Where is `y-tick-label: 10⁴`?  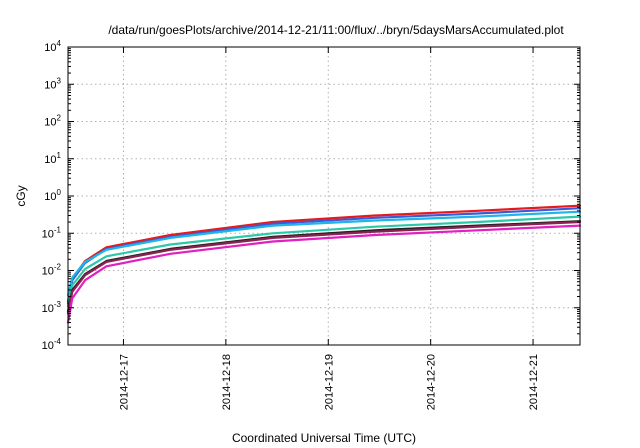
y-tick-label: 10⁴ is located at coordinates (52, 46).